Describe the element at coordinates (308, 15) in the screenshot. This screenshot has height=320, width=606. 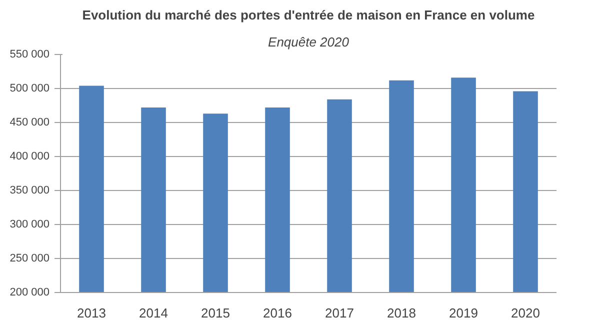
I see `chart-title: Evolution du marché des portes d'entrée de maison en France en volume` at that location.